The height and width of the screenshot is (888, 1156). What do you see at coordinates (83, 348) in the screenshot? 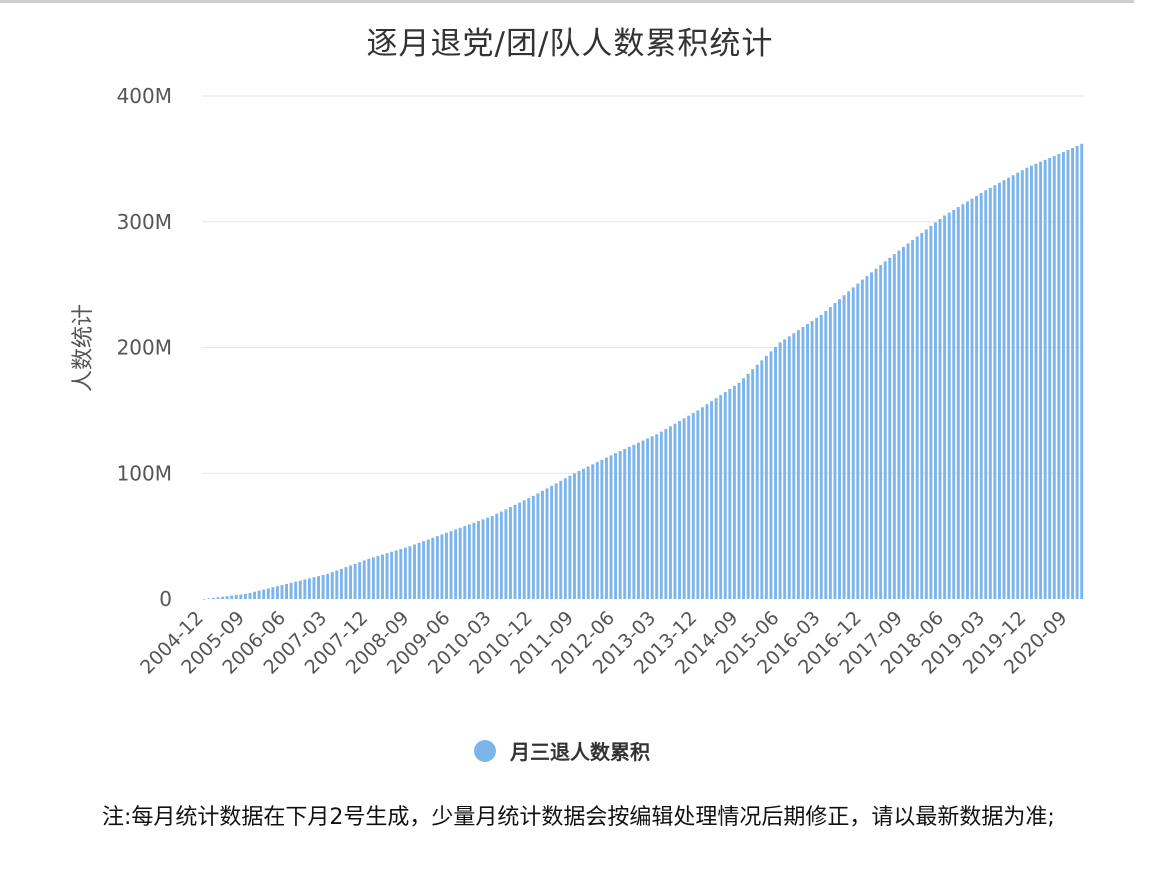
I see `y-axis-label: 人数统计` at bounding box center [83, 348].